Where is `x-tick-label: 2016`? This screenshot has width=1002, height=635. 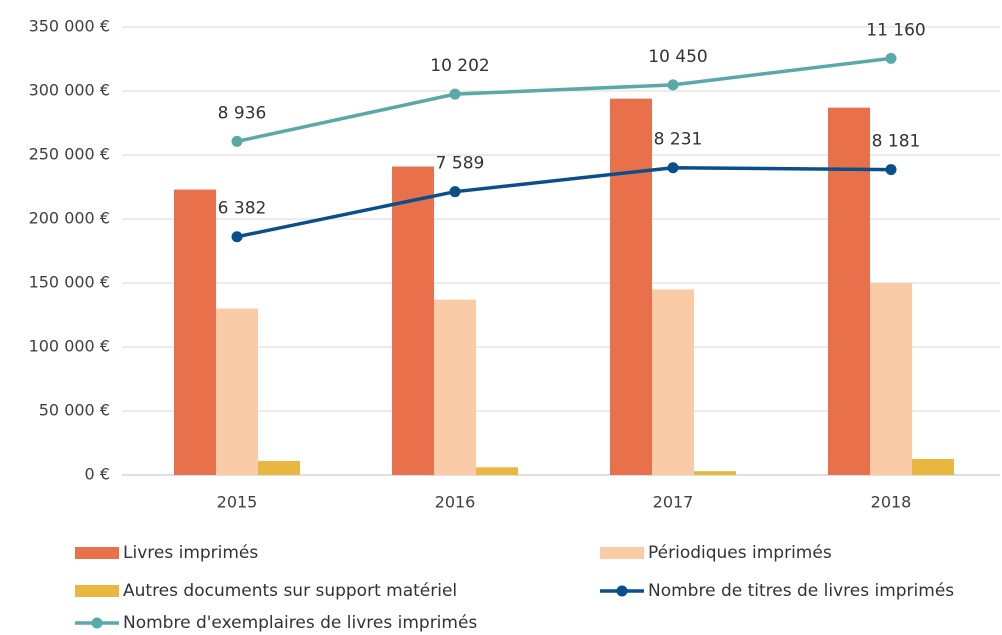 x-tick-label: 2016 is located at coordinates (455, 502).